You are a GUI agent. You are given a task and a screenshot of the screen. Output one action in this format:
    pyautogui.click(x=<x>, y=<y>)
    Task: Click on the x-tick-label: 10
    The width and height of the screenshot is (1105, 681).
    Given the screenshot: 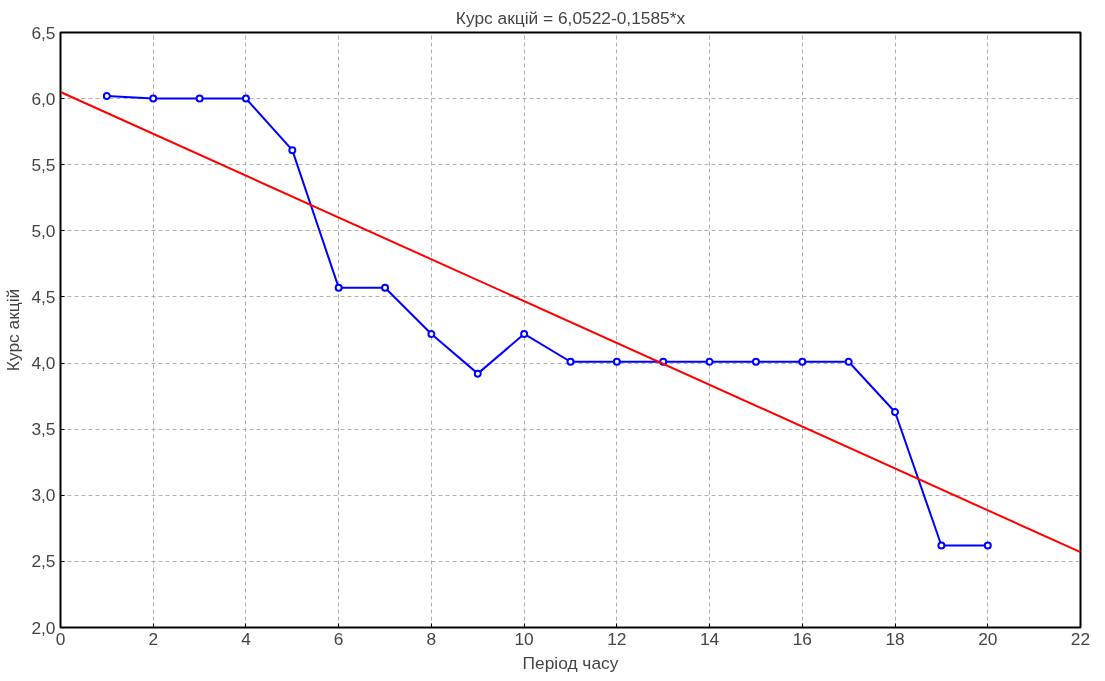 What is the action you would take?
    pyautogui.click(x=524, y=638)
    